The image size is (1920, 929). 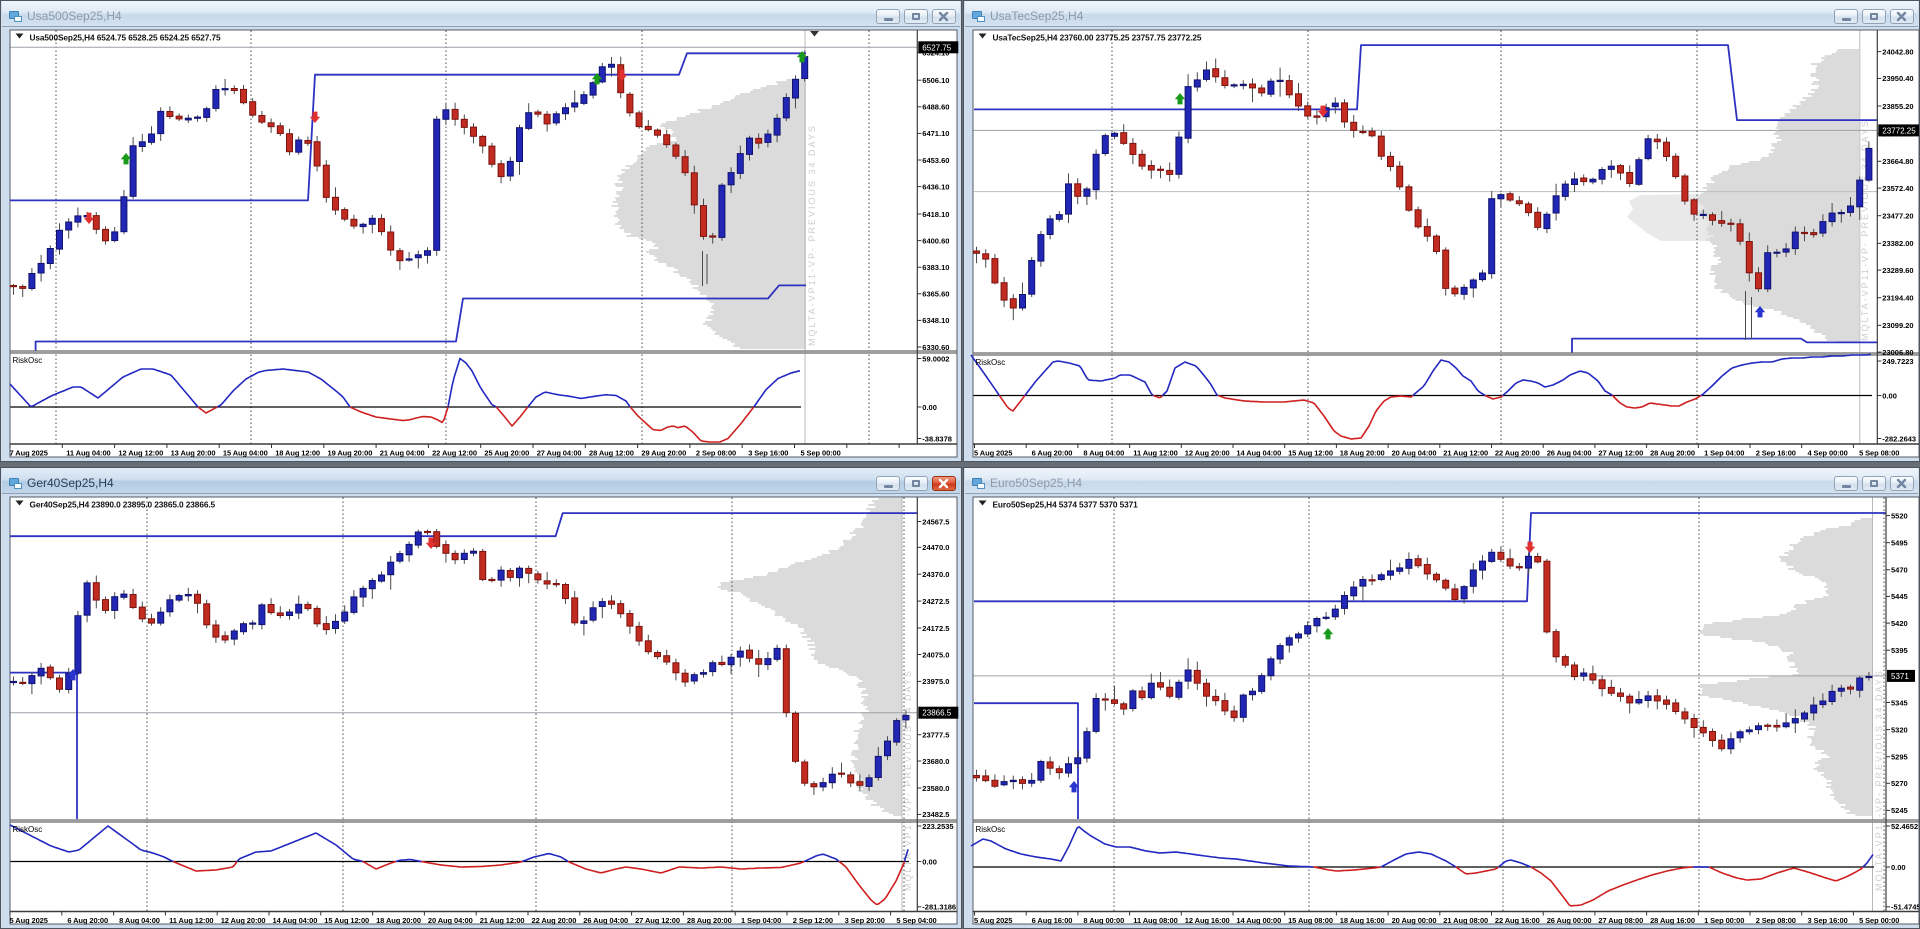 I want to click on svg-text: 7 Aug 2025, so click(x=29, y=453).